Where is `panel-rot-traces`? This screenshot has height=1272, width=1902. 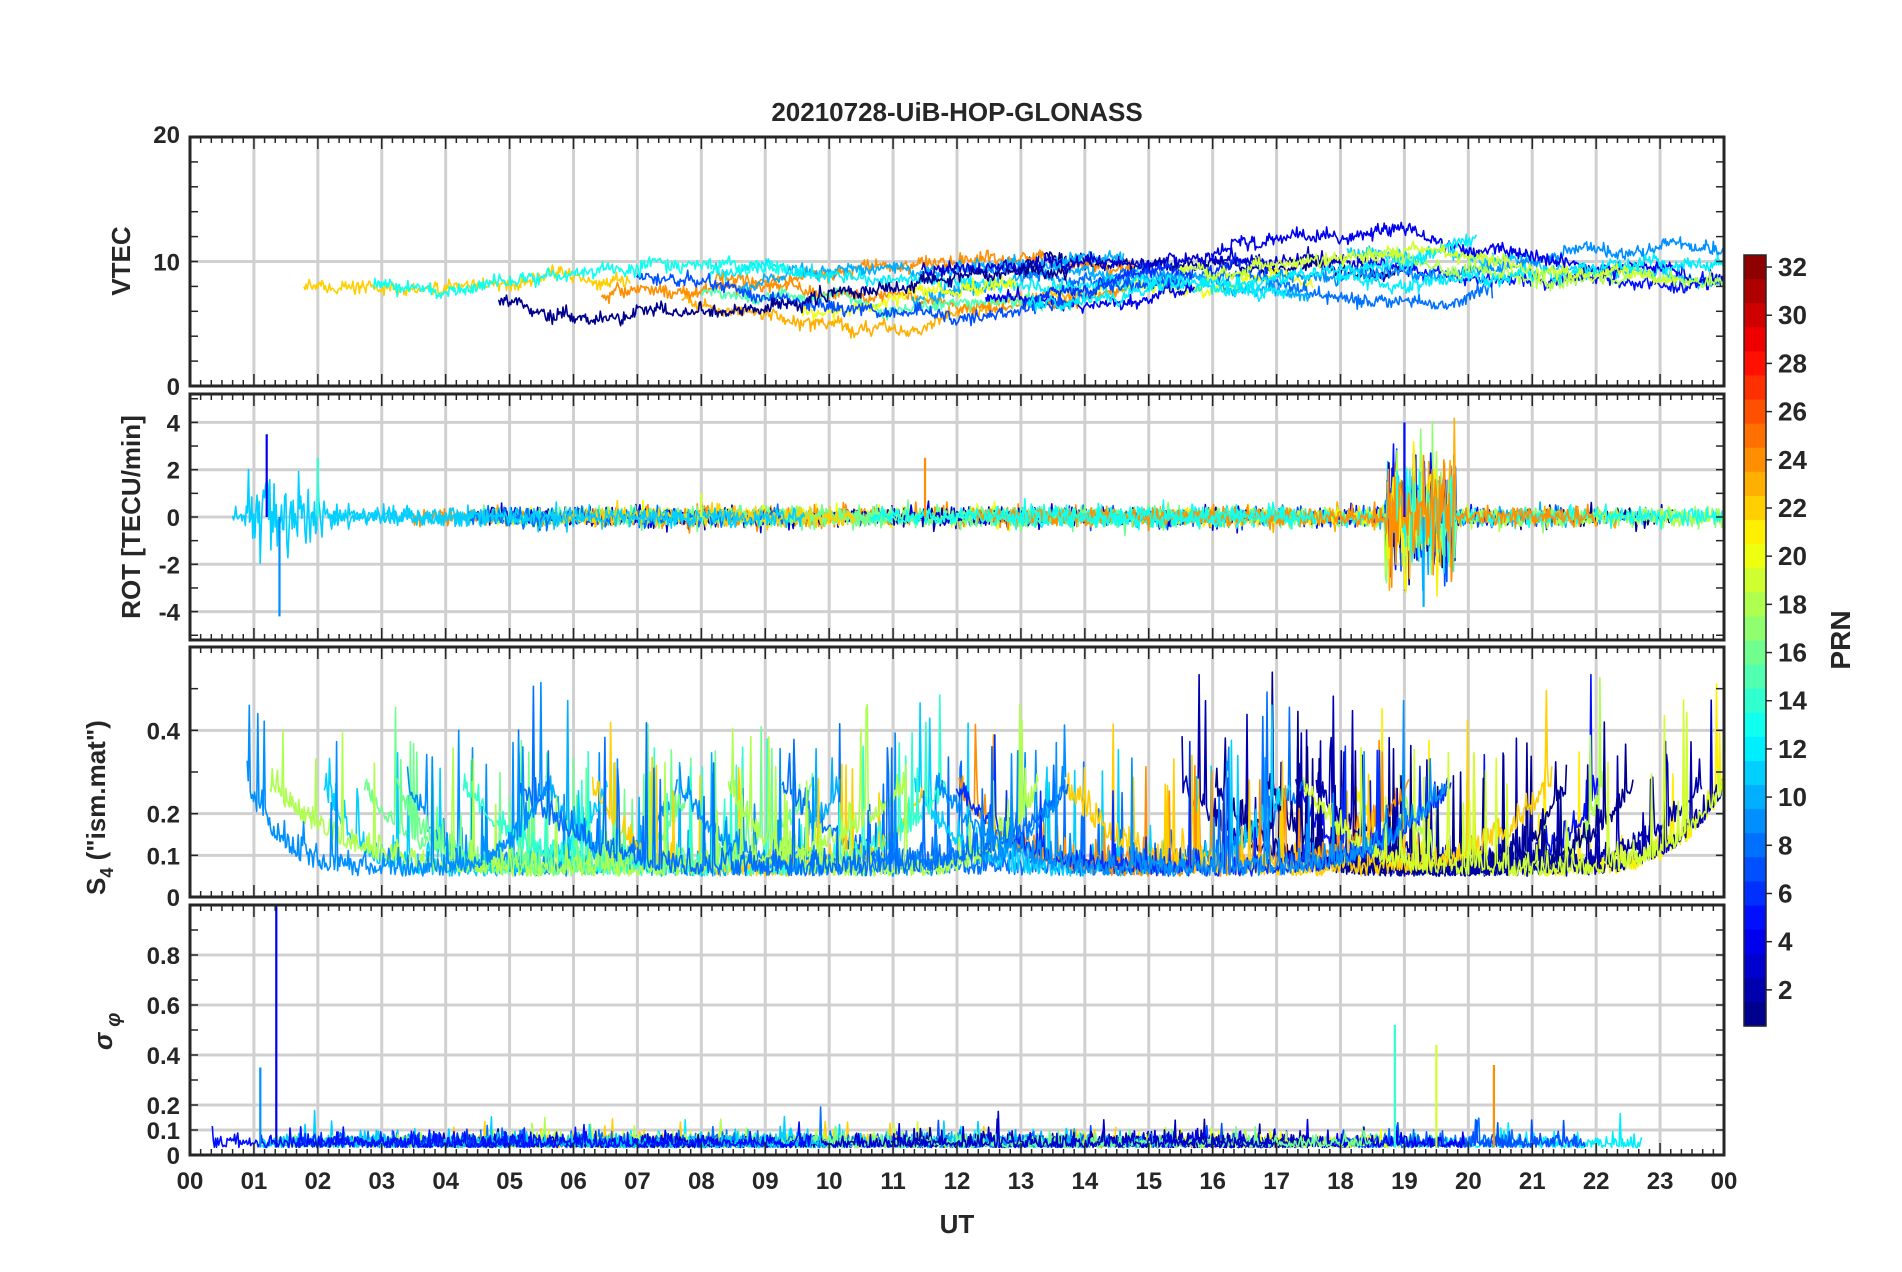 panel-rot-traces is located at coordinates (977, 517).